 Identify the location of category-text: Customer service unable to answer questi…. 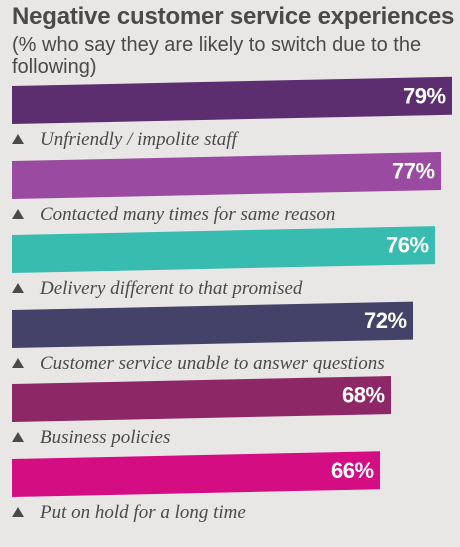
(212, 363).